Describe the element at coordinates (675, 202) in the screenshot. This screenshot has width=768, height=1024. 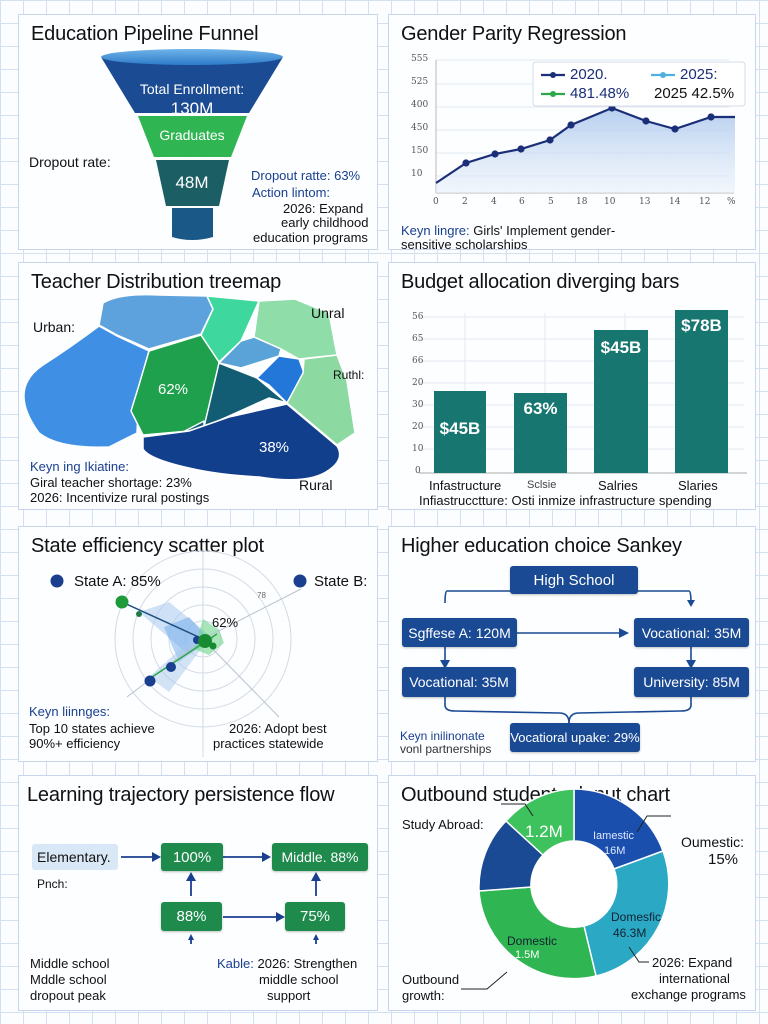
I see `x-tick: 14` at that location.